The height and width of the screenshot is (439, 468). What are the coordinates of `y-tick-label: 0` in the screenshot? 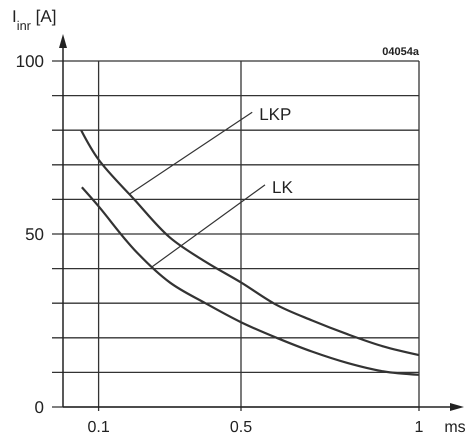 It's located at (39, 407).